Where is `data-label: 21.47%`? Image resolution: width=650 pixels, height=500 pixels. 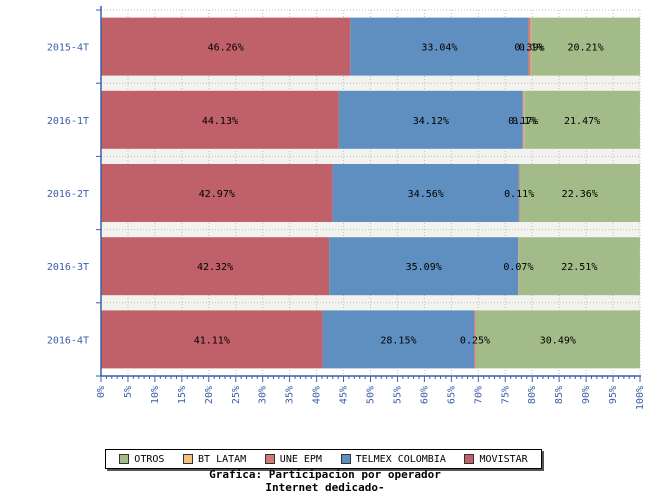 data-label: 21.47% is located at coordinates (582, 121).